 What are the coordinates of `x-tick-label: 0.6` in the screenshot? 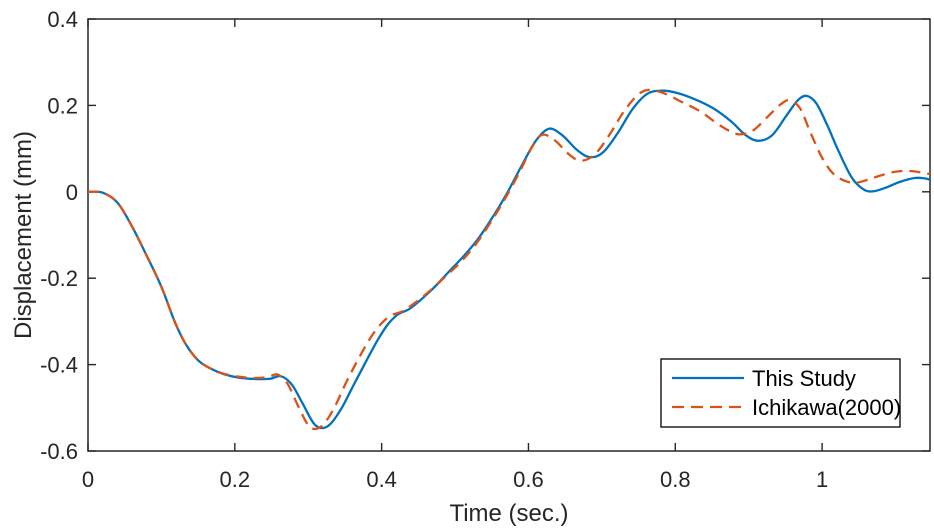 It's located at (528, 479).